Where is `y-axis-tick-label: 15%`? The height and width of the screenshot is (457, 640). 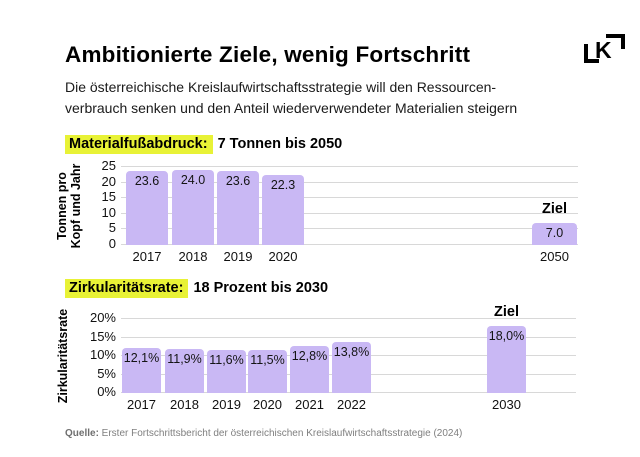
y-axis-tick-label: 15% is located at coordinates (102, 336).